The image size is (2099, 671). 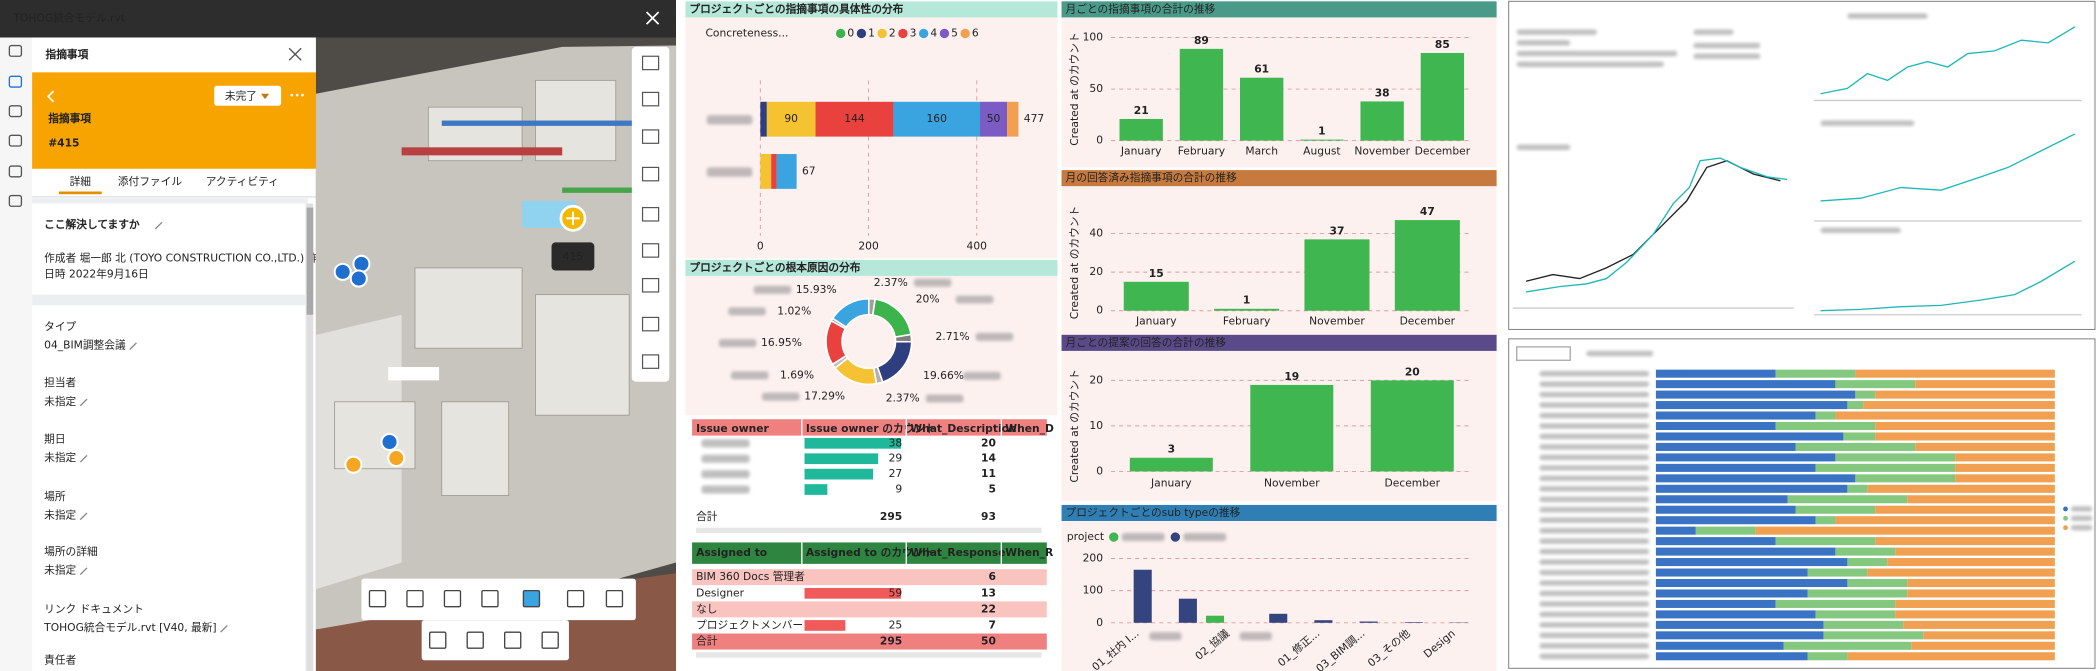 What do you see at coordinates (1202, 150) in the screenshot?
I see `x-tick-label: February` at bounding box center [1202, 150].